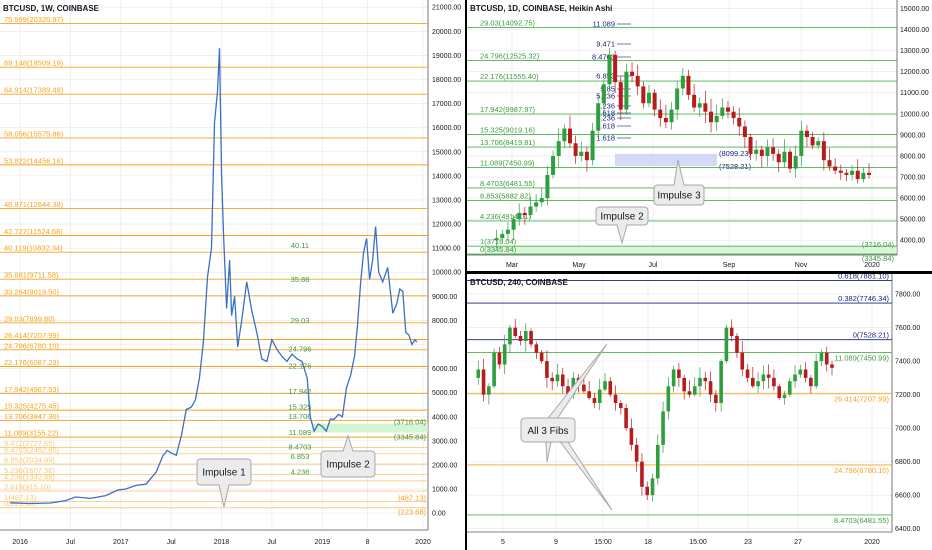  Describe the element at coordinates (32, 335) in the screenshot. I see `fib-level-label: 26.414(7207.99)` at that location.